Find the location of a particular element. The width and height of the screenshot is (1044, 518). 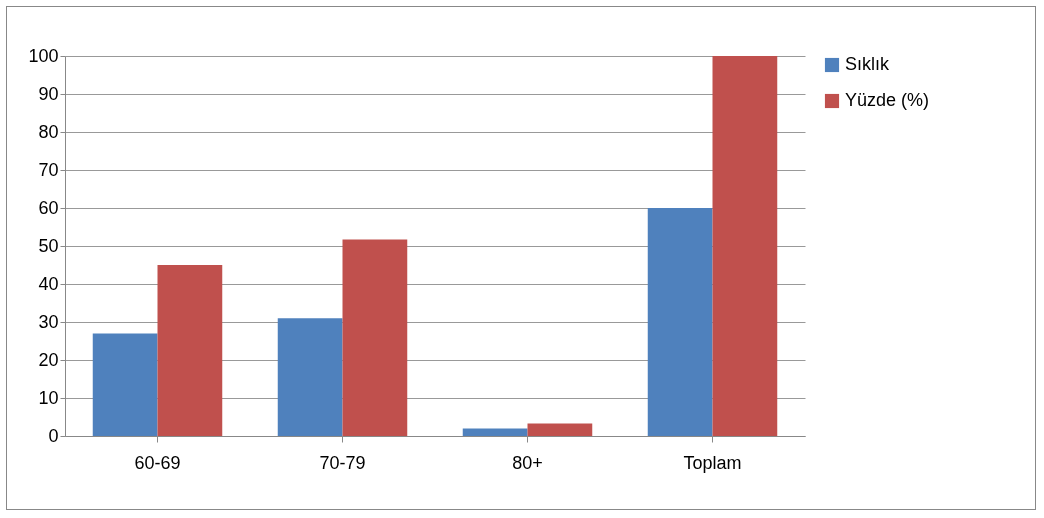

x-tick-label: 80+ is located at coordinates (527, 462).